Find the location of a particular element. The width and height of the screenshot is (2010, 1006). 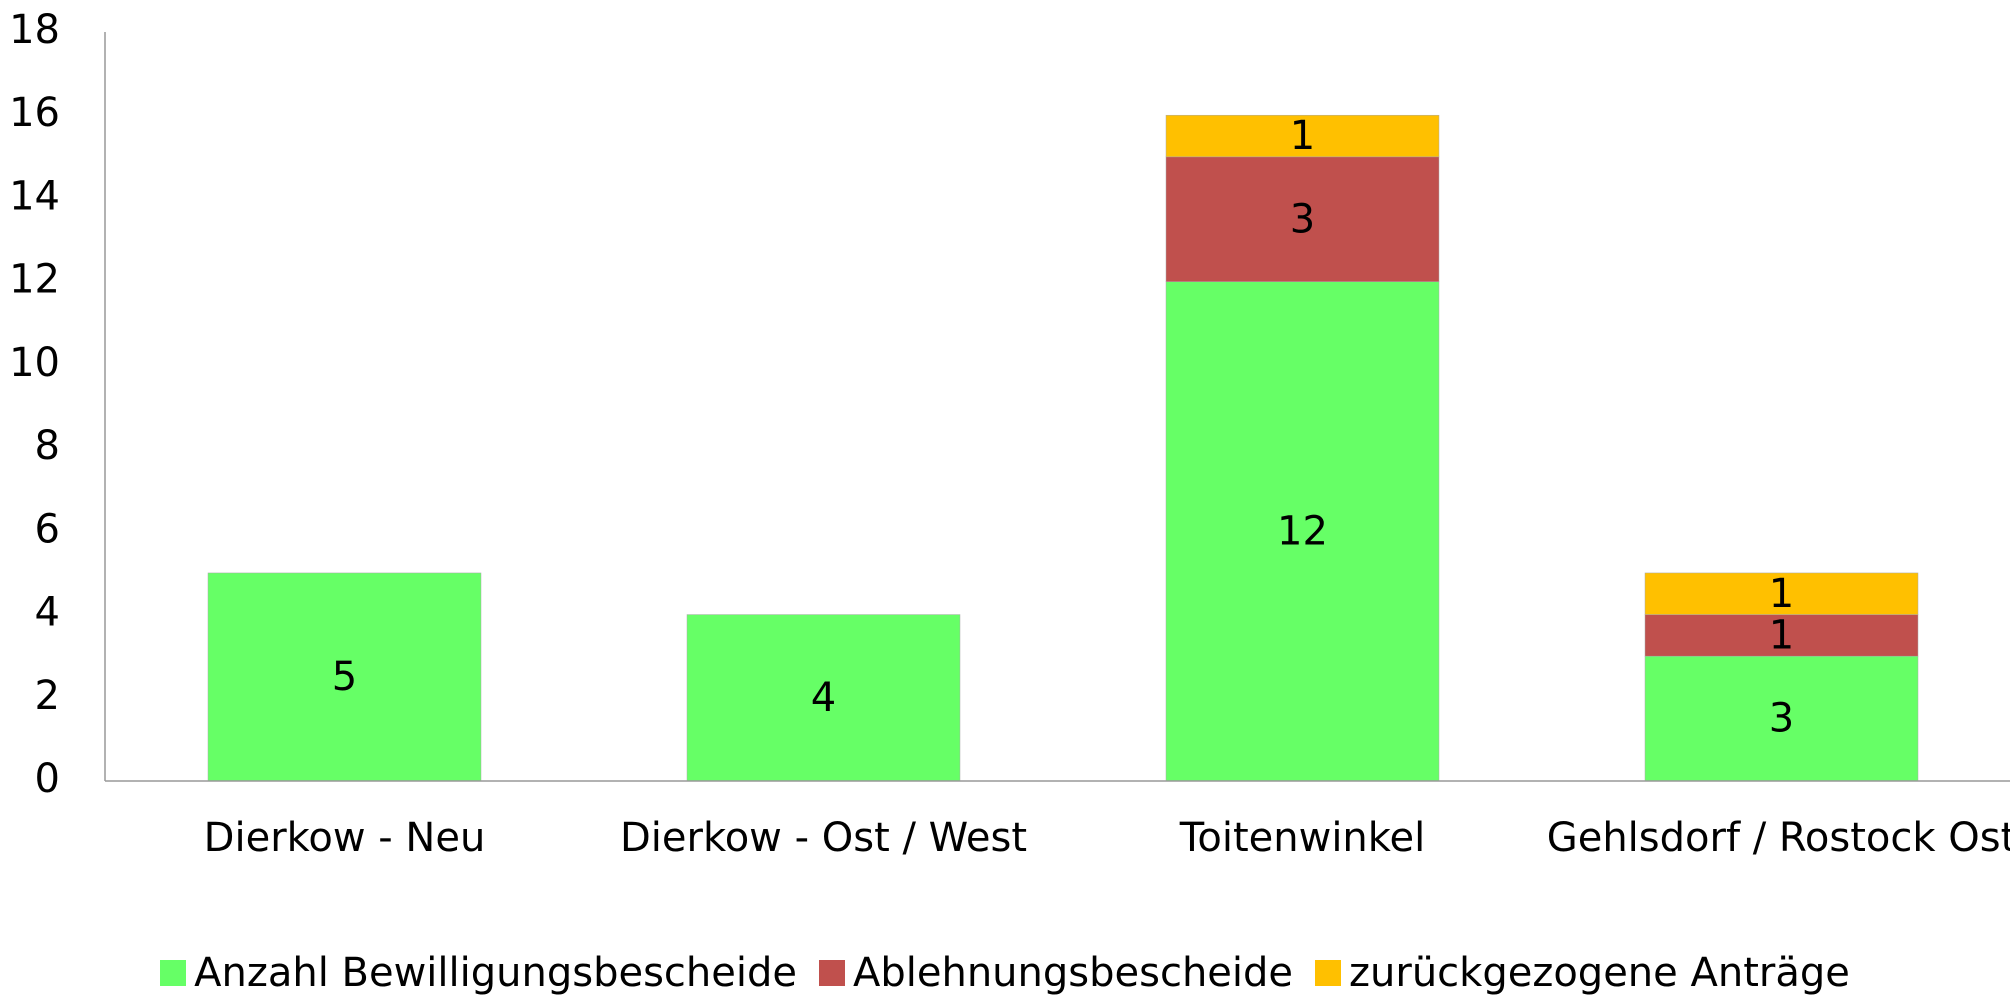

y-tick-label: 12 is located at coordinates (34, 280).